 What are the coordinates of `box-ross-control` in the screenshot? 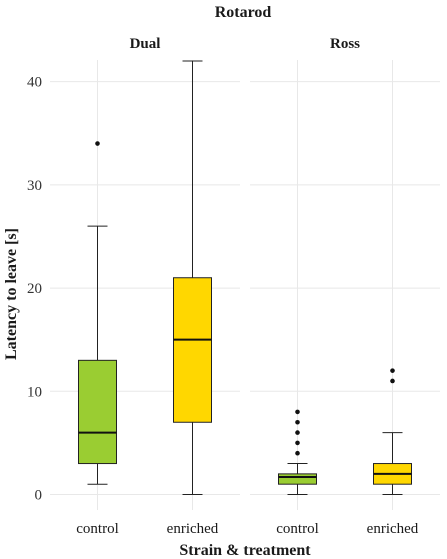 It's located at (297, 479).